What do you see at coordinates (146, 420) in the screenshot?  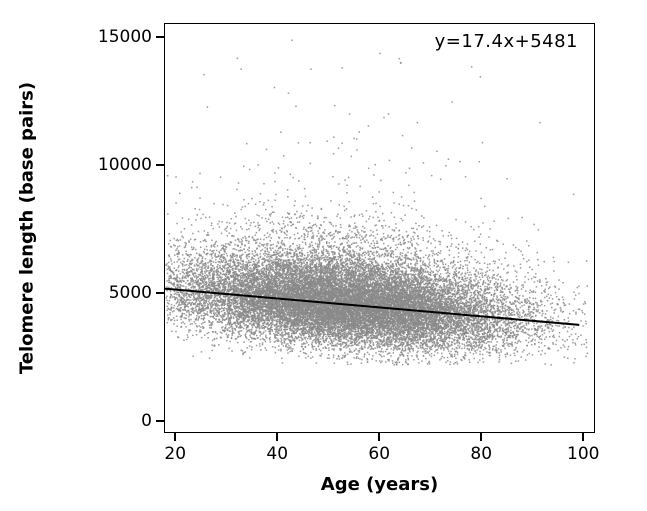 I see `y-tick-label: 0` at bounding box center [146, 420].